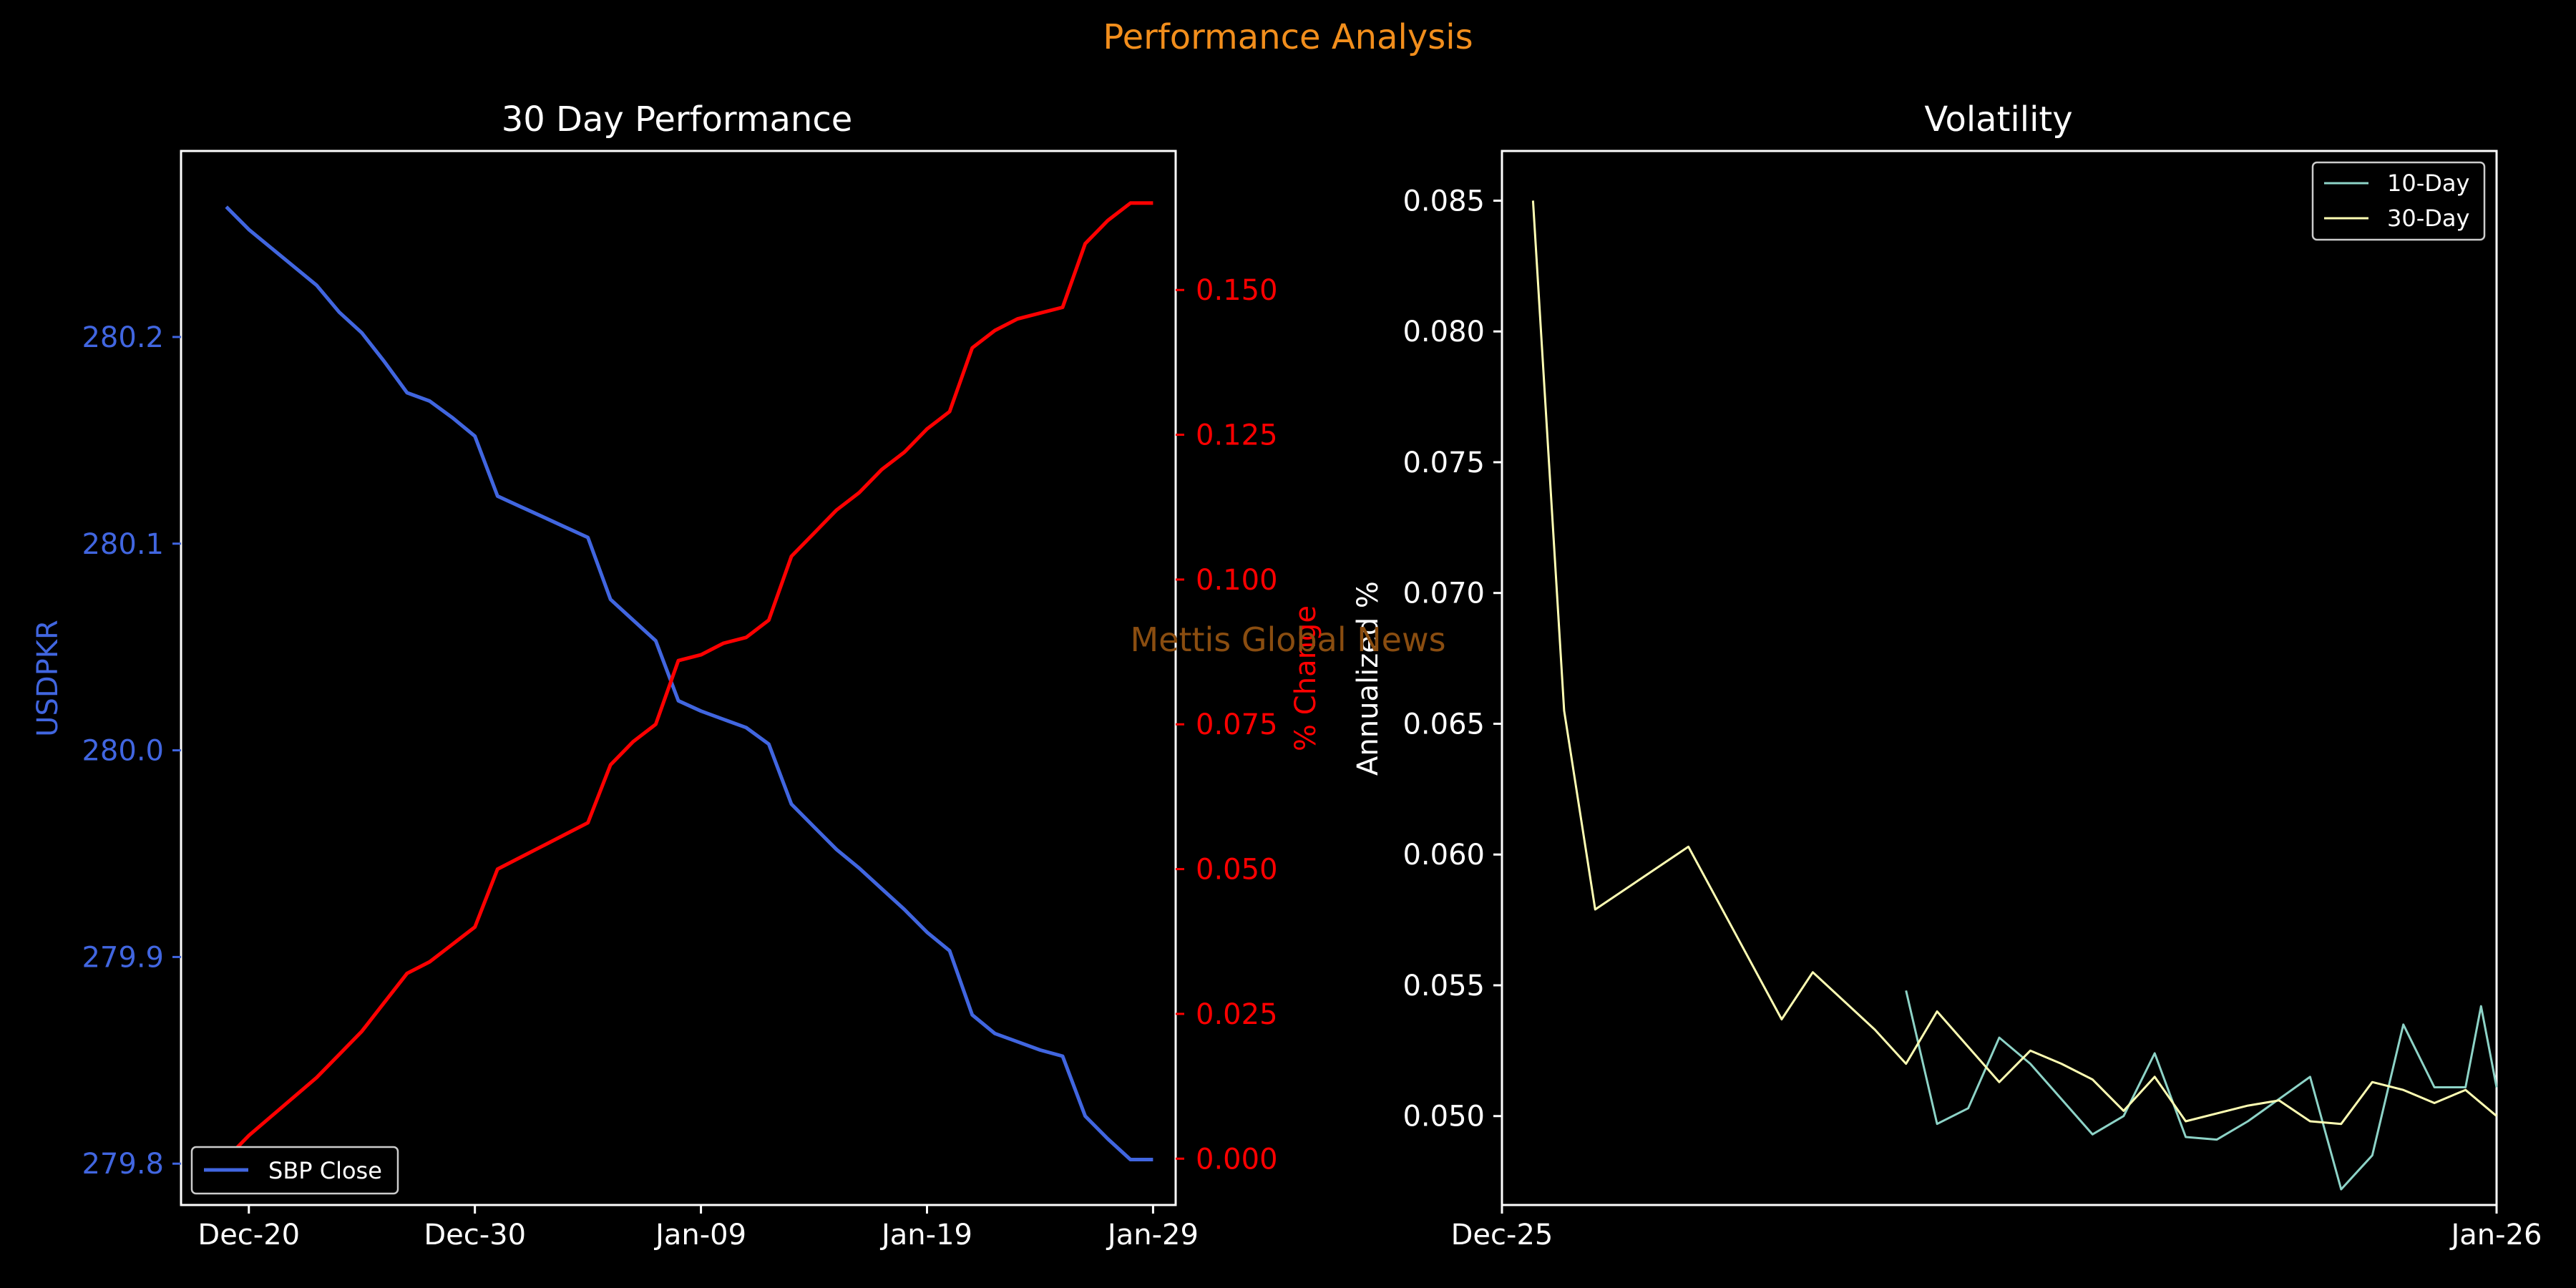 The width and height of the screenshot is (2576, 1288). What do you see at coordinates (1443, 724) in the screenshot?
I see `volatility-y-tick-label: 0.065` at bounding box center [1443, 724].